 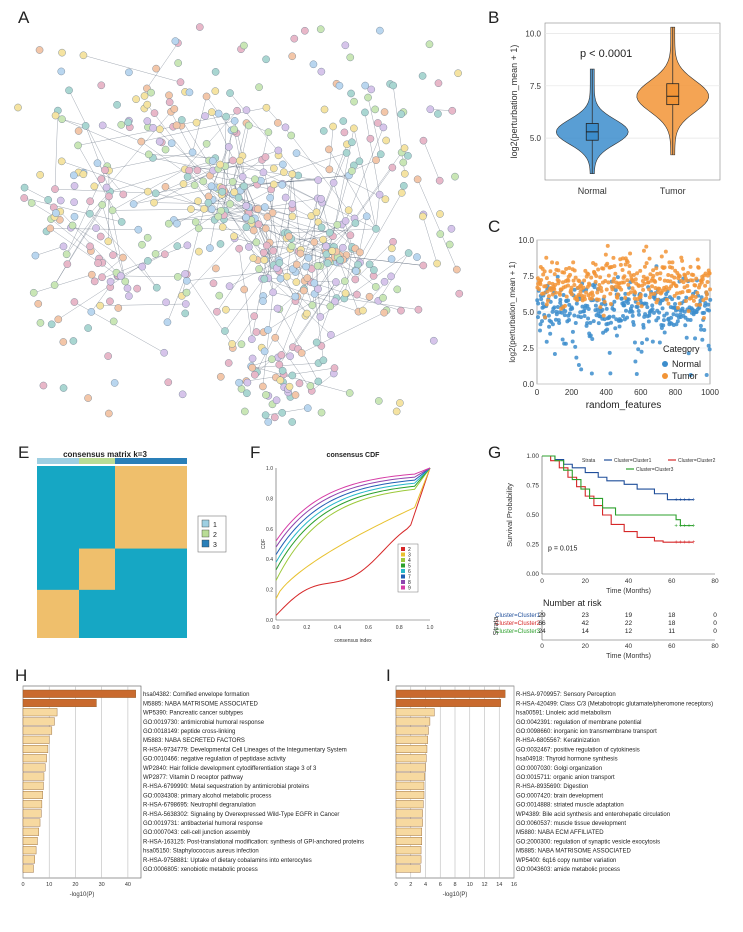 What do you see at coordinates (440, 885) in the screenshot?
I see `bar-i-x-tick: 6` at bounding box center [440, 885].